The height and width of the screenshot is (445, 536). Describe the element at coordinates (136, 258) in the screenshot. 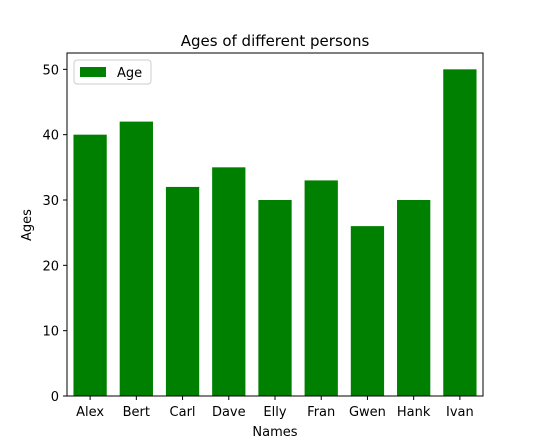

I see `bar-bert` at that location.